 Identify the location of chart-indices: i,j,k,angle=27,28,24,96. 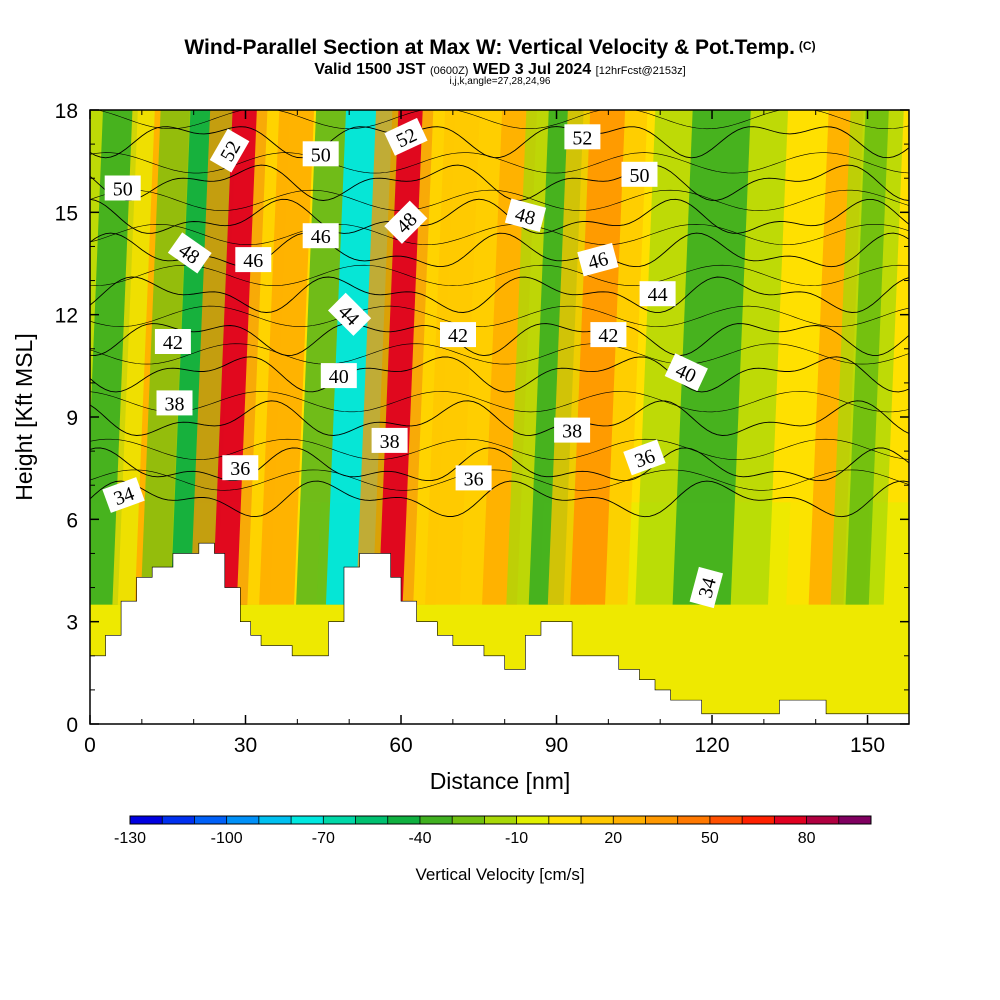
(500, 81).